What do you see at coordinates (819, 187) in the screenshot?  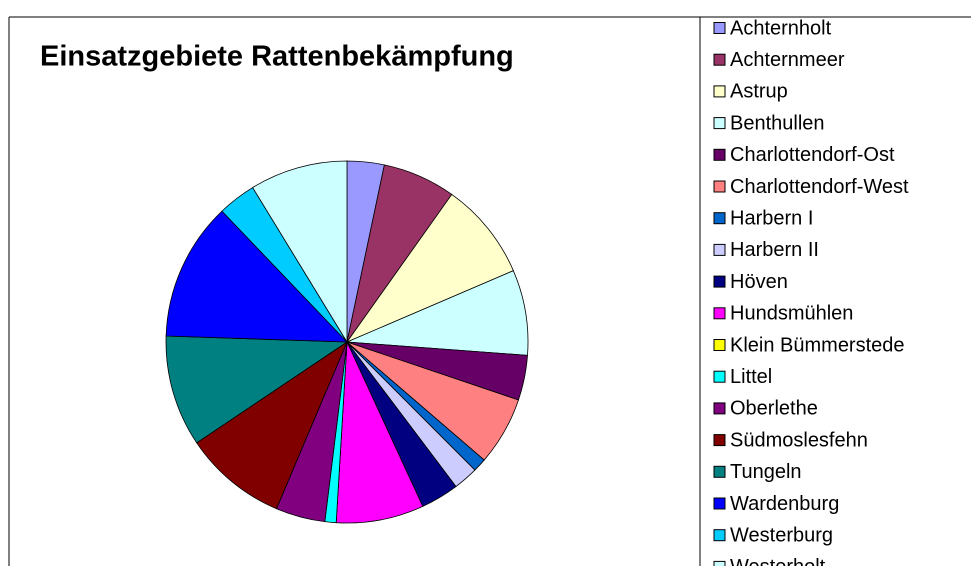 I see `legend-label: Charlottendorf-West` at bounding box center [819, 187].